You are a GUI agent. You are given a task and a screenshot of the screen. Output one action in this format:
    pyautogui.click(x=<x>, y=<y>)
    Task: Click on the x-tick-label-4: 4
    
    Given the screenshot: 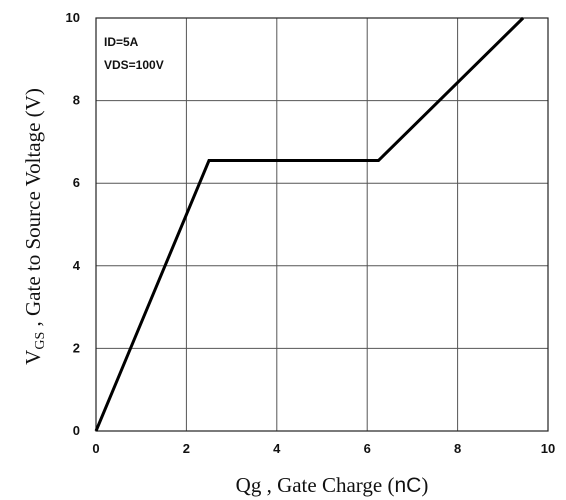 What is the action you would take?
    pyautogui.click(x=277, y=448)
    